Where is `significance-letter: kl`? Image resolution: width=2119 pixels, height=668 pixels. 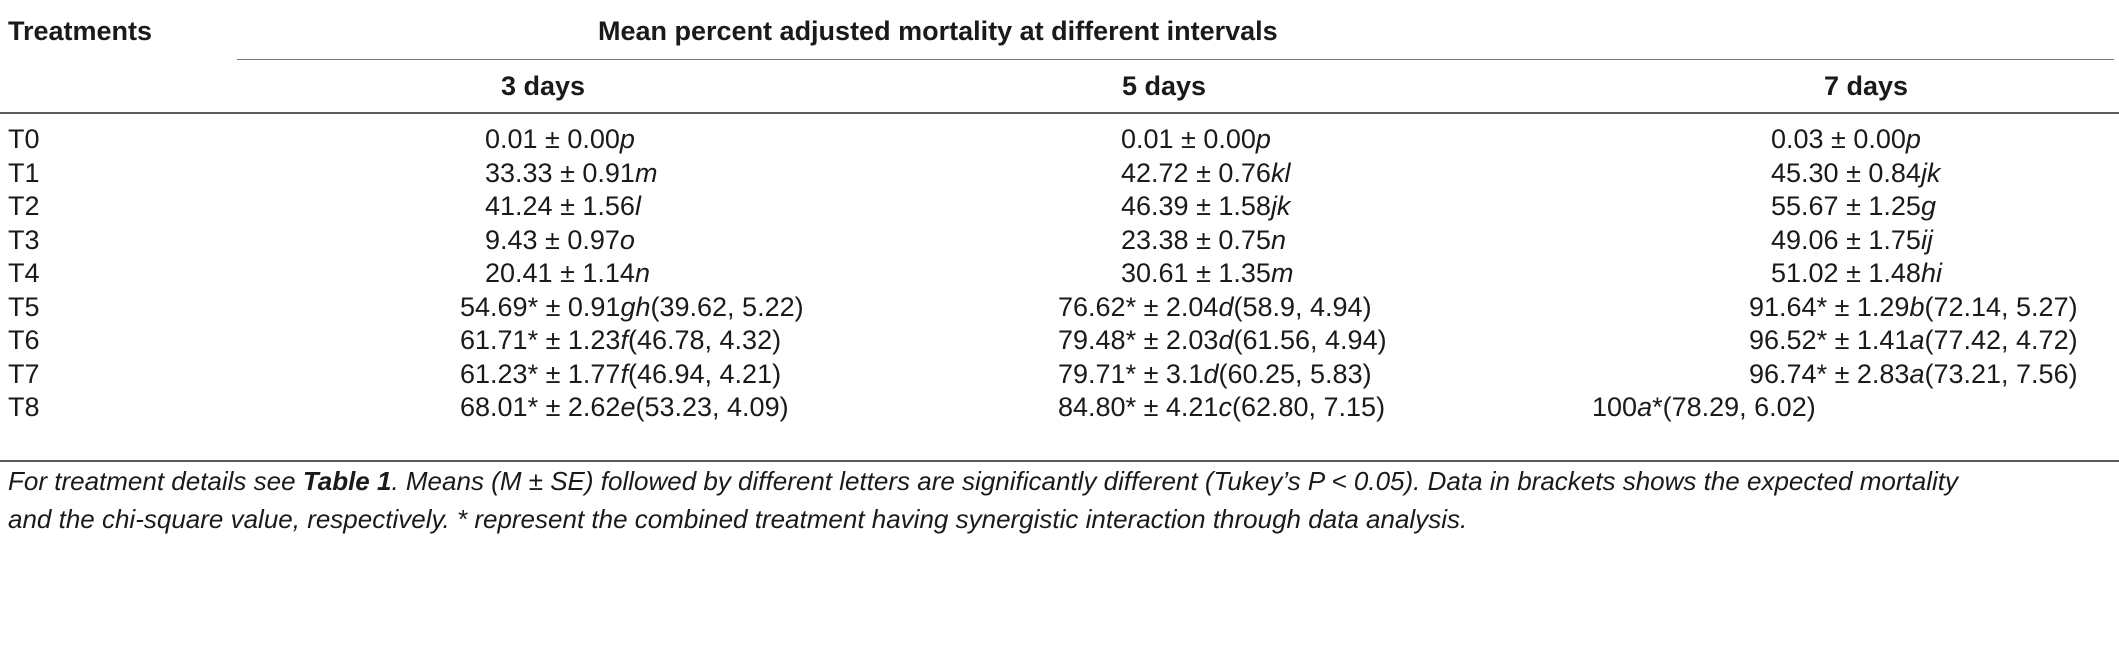
significance-letter: kl is located at coordinates (1280, 173).